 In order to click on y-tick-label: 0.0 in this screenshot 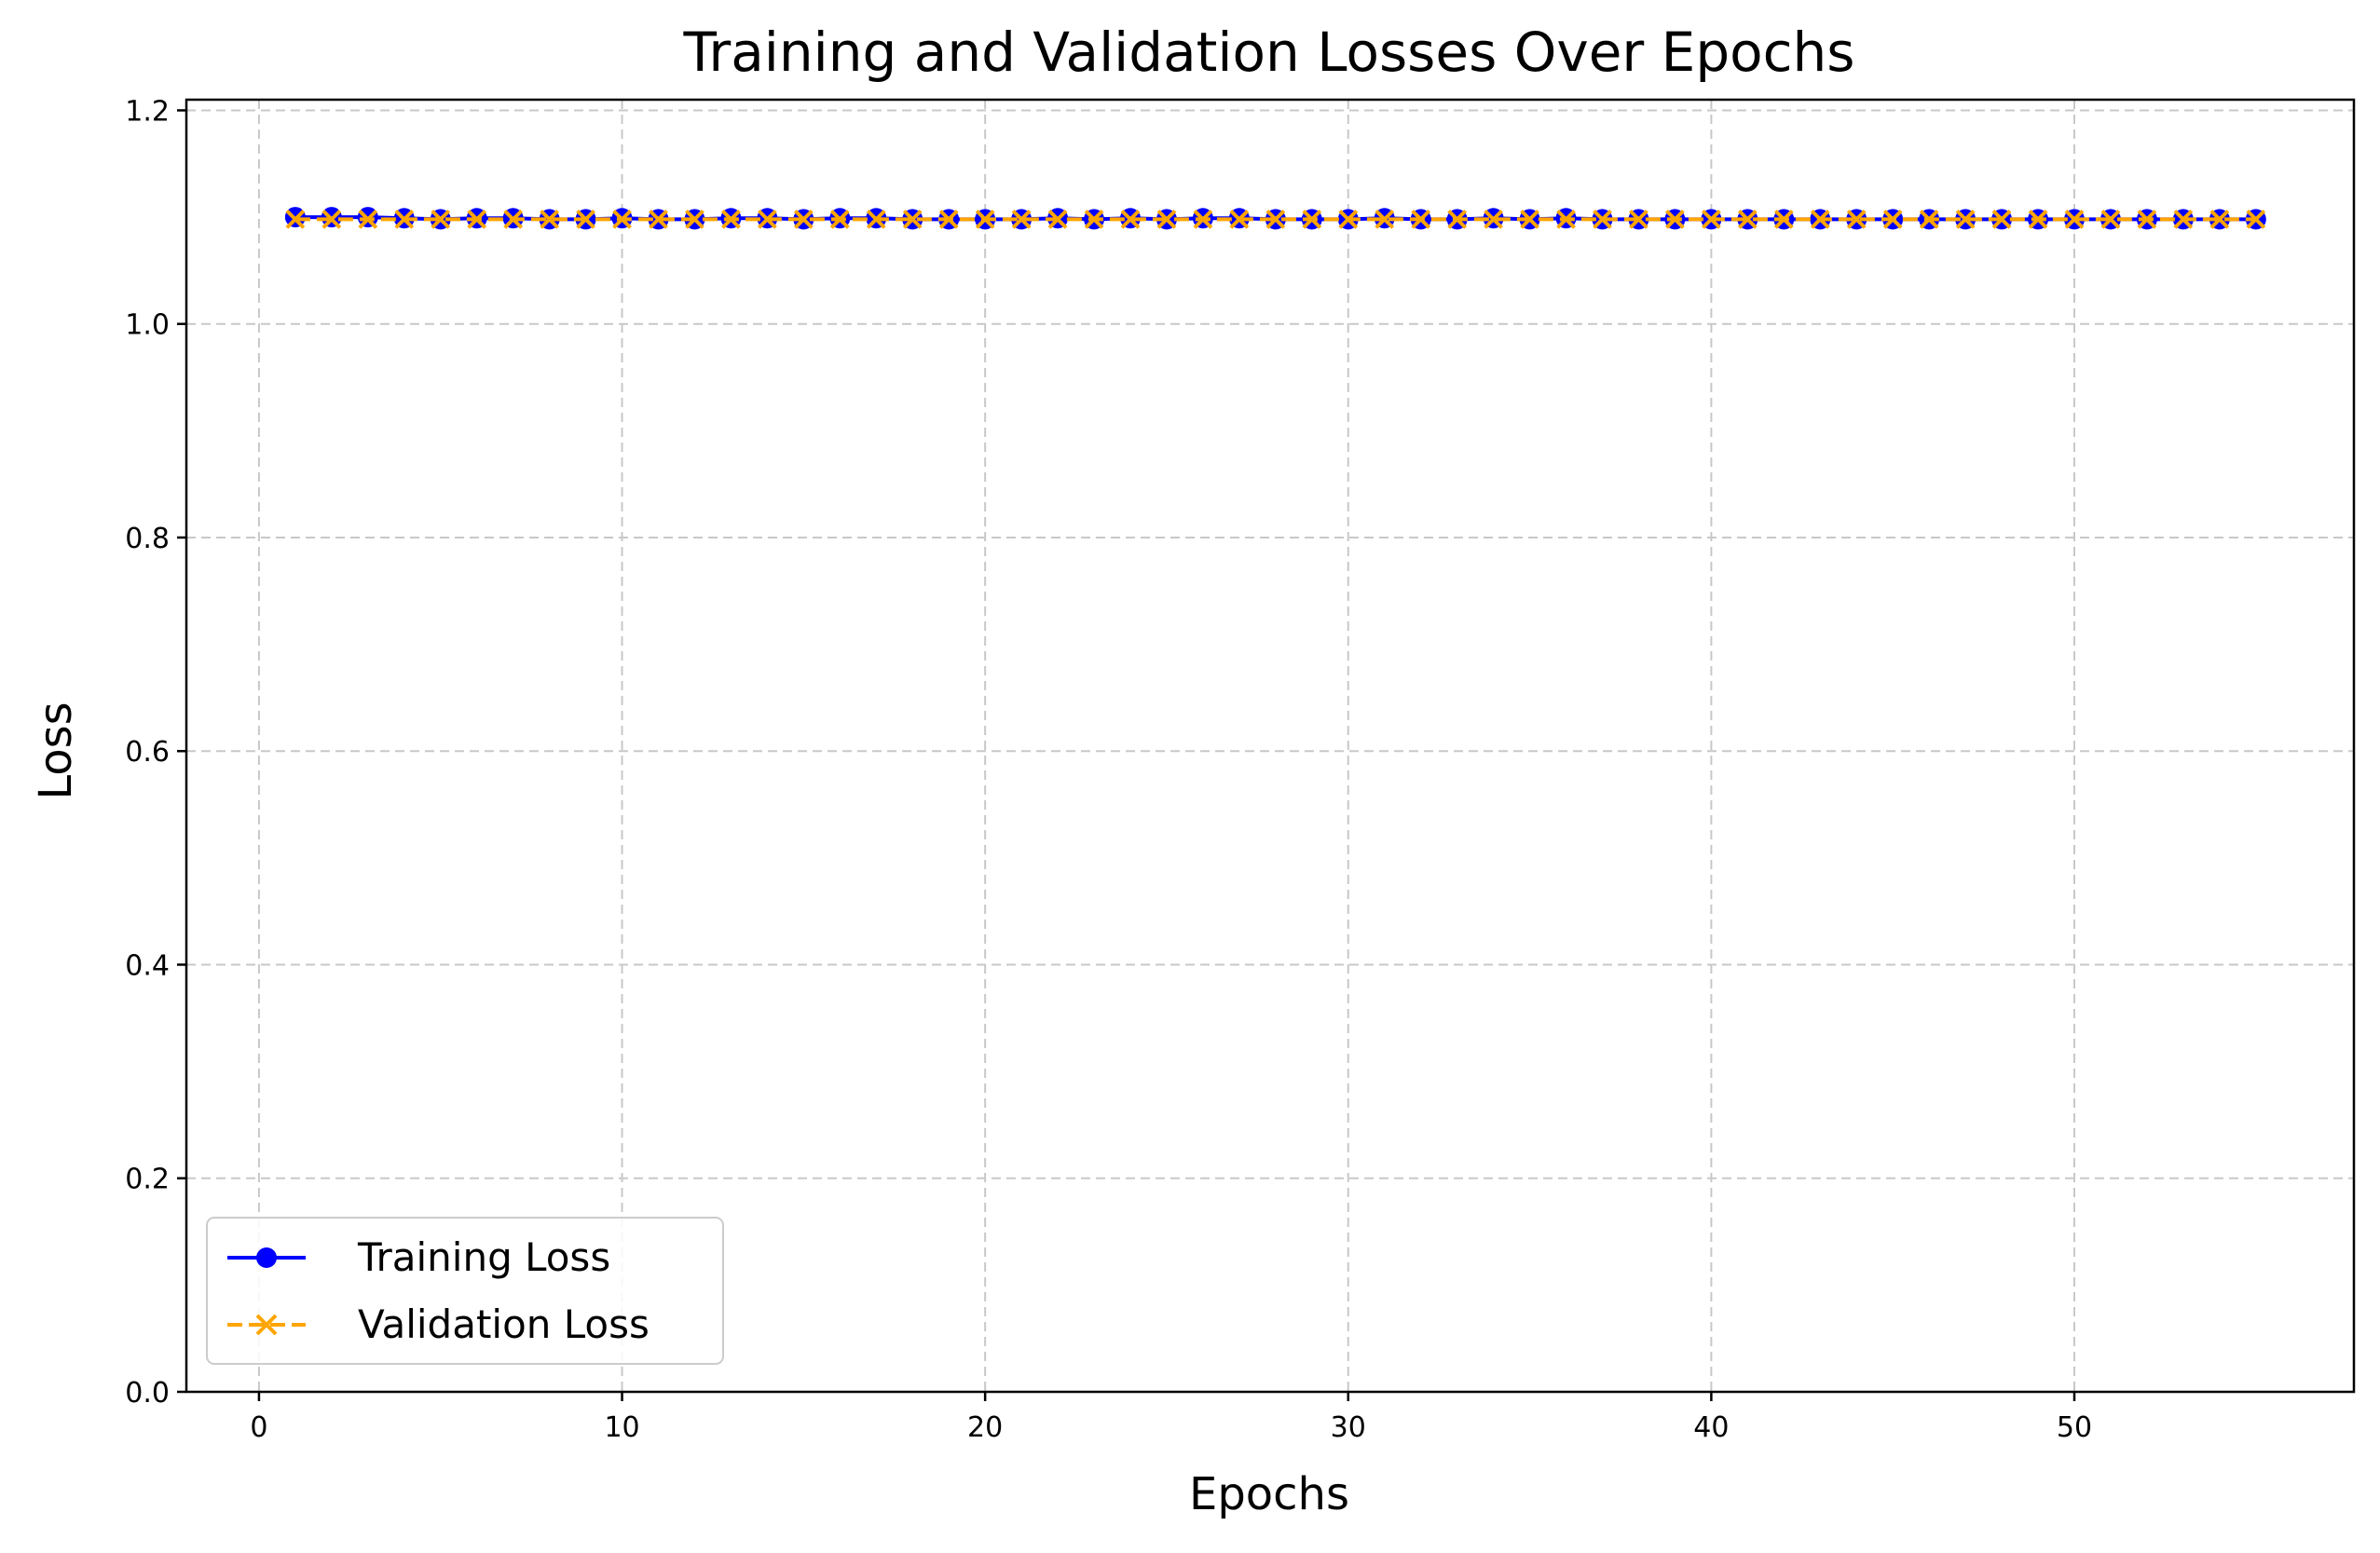, I will do `click(147, 1393)`.